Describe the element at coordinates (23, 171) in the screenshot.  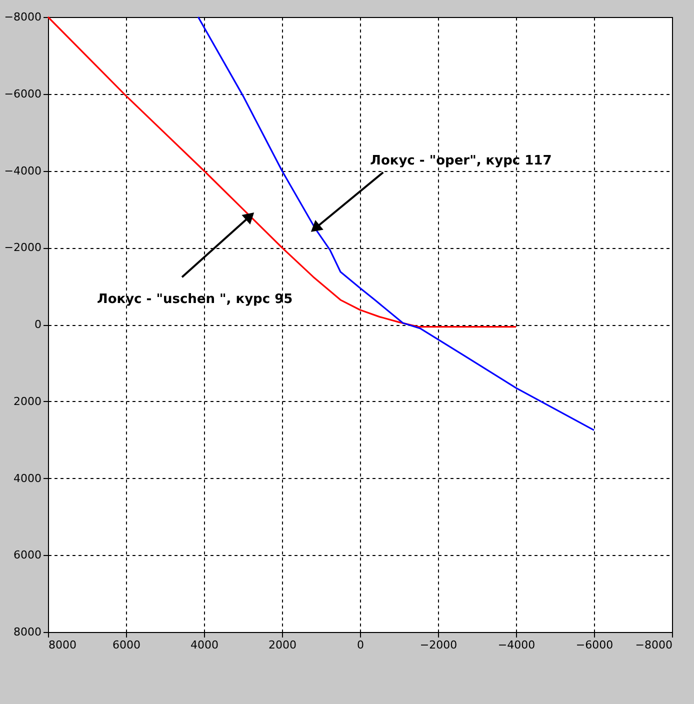
I see `y-tick-label: −4000` at that location.